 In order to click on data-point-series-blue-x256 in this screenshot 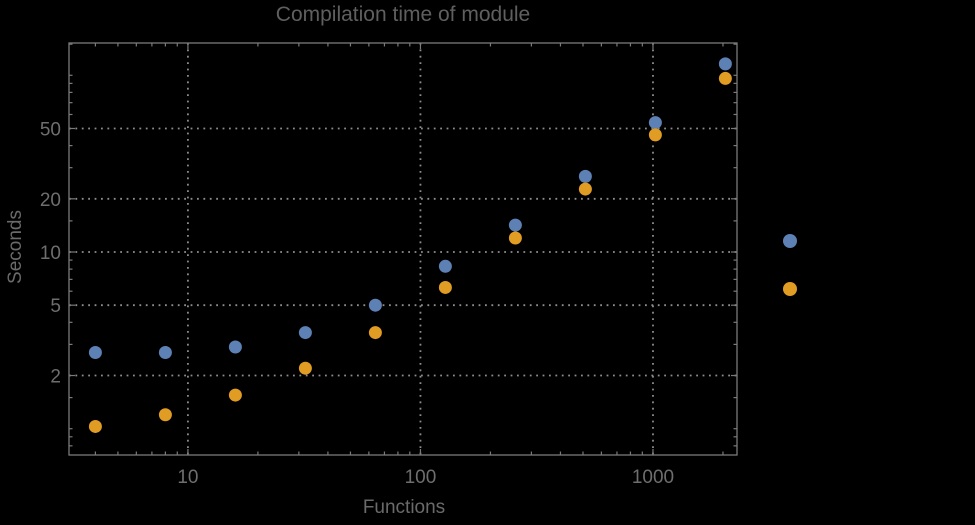, I will do `click(515, 225)`.